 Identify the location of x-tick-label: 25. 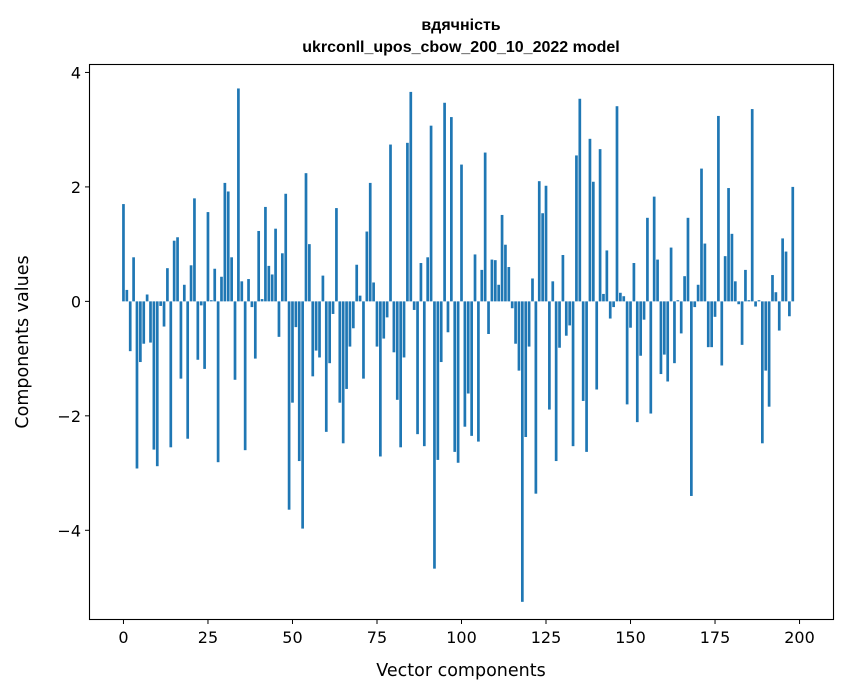
(208, 637).